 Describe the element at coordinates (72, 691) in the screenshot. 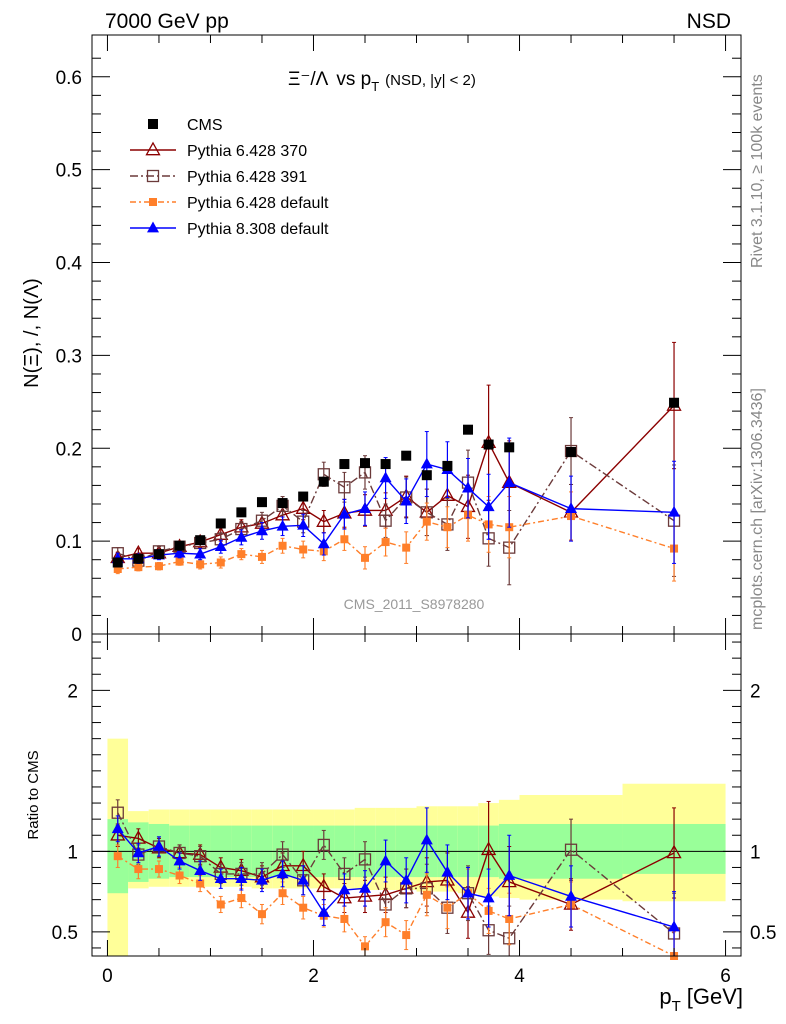

I see `ratio-y-tick-label: 2` at that location.